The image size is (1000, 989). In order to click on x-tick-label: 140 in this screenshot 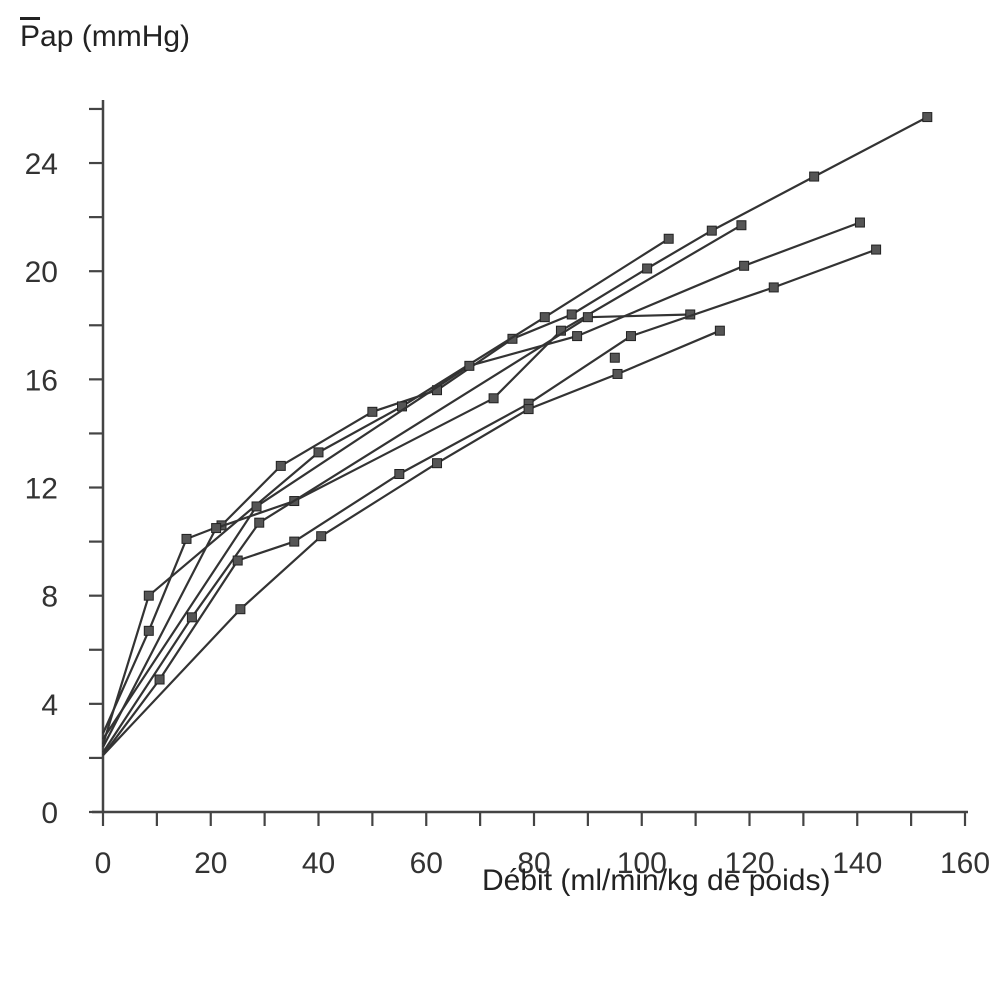, I will do `click(857, 863)`.